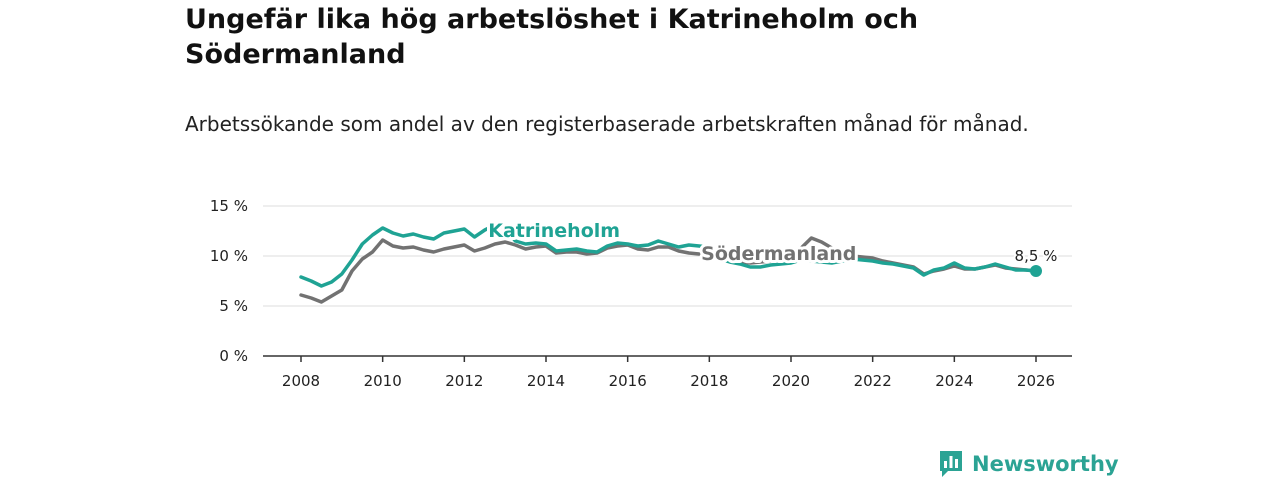 This screenshot has height=480, width=1280. I want to click on newsworthy-bar-chart-icon, so click(951, 464).